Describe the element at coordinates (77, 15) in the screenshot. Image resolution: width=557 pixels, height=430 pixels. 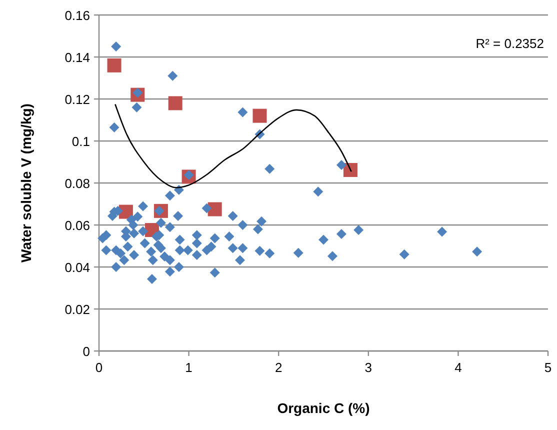
I see `y-tick-label: 0.16` at that location.